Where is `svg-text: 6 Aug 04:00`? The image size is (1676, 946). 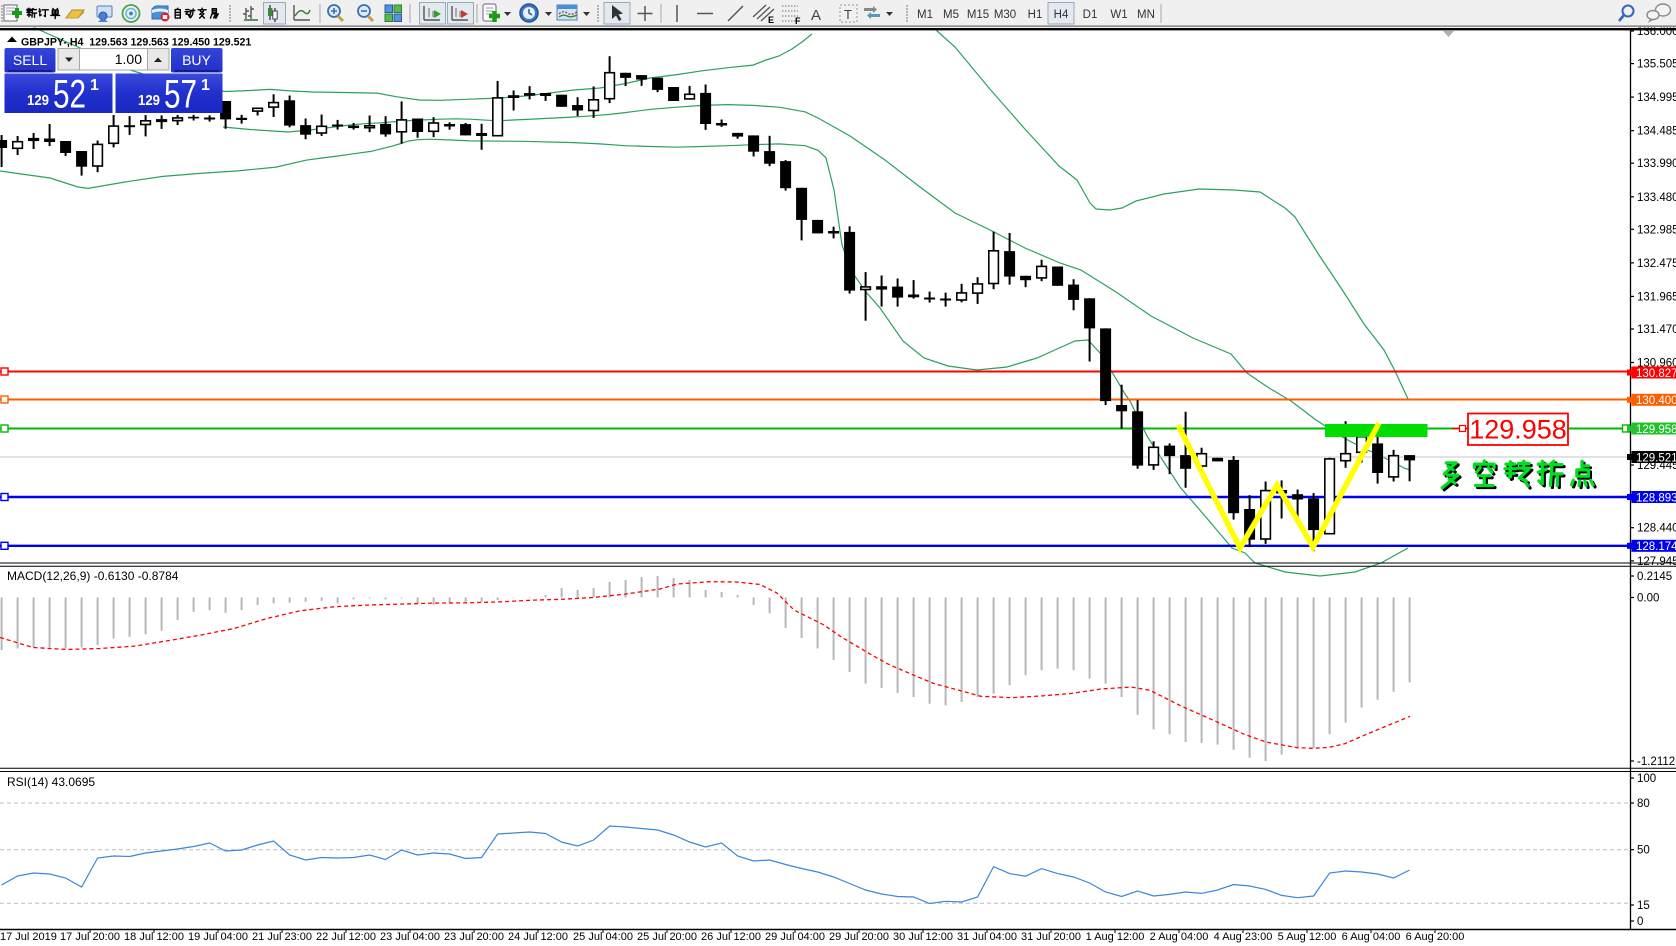 svg-text: 6 Aug 04:00 is located at coordinates (1371, 937).